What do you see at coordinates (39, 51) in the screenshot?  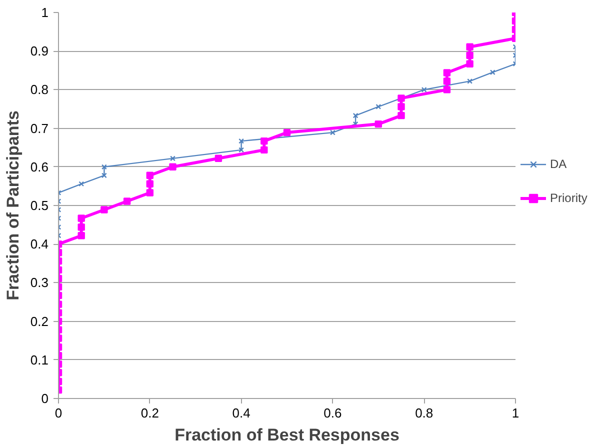 I see `y-tick-label: 0.9` at bounding box center [39, 51].